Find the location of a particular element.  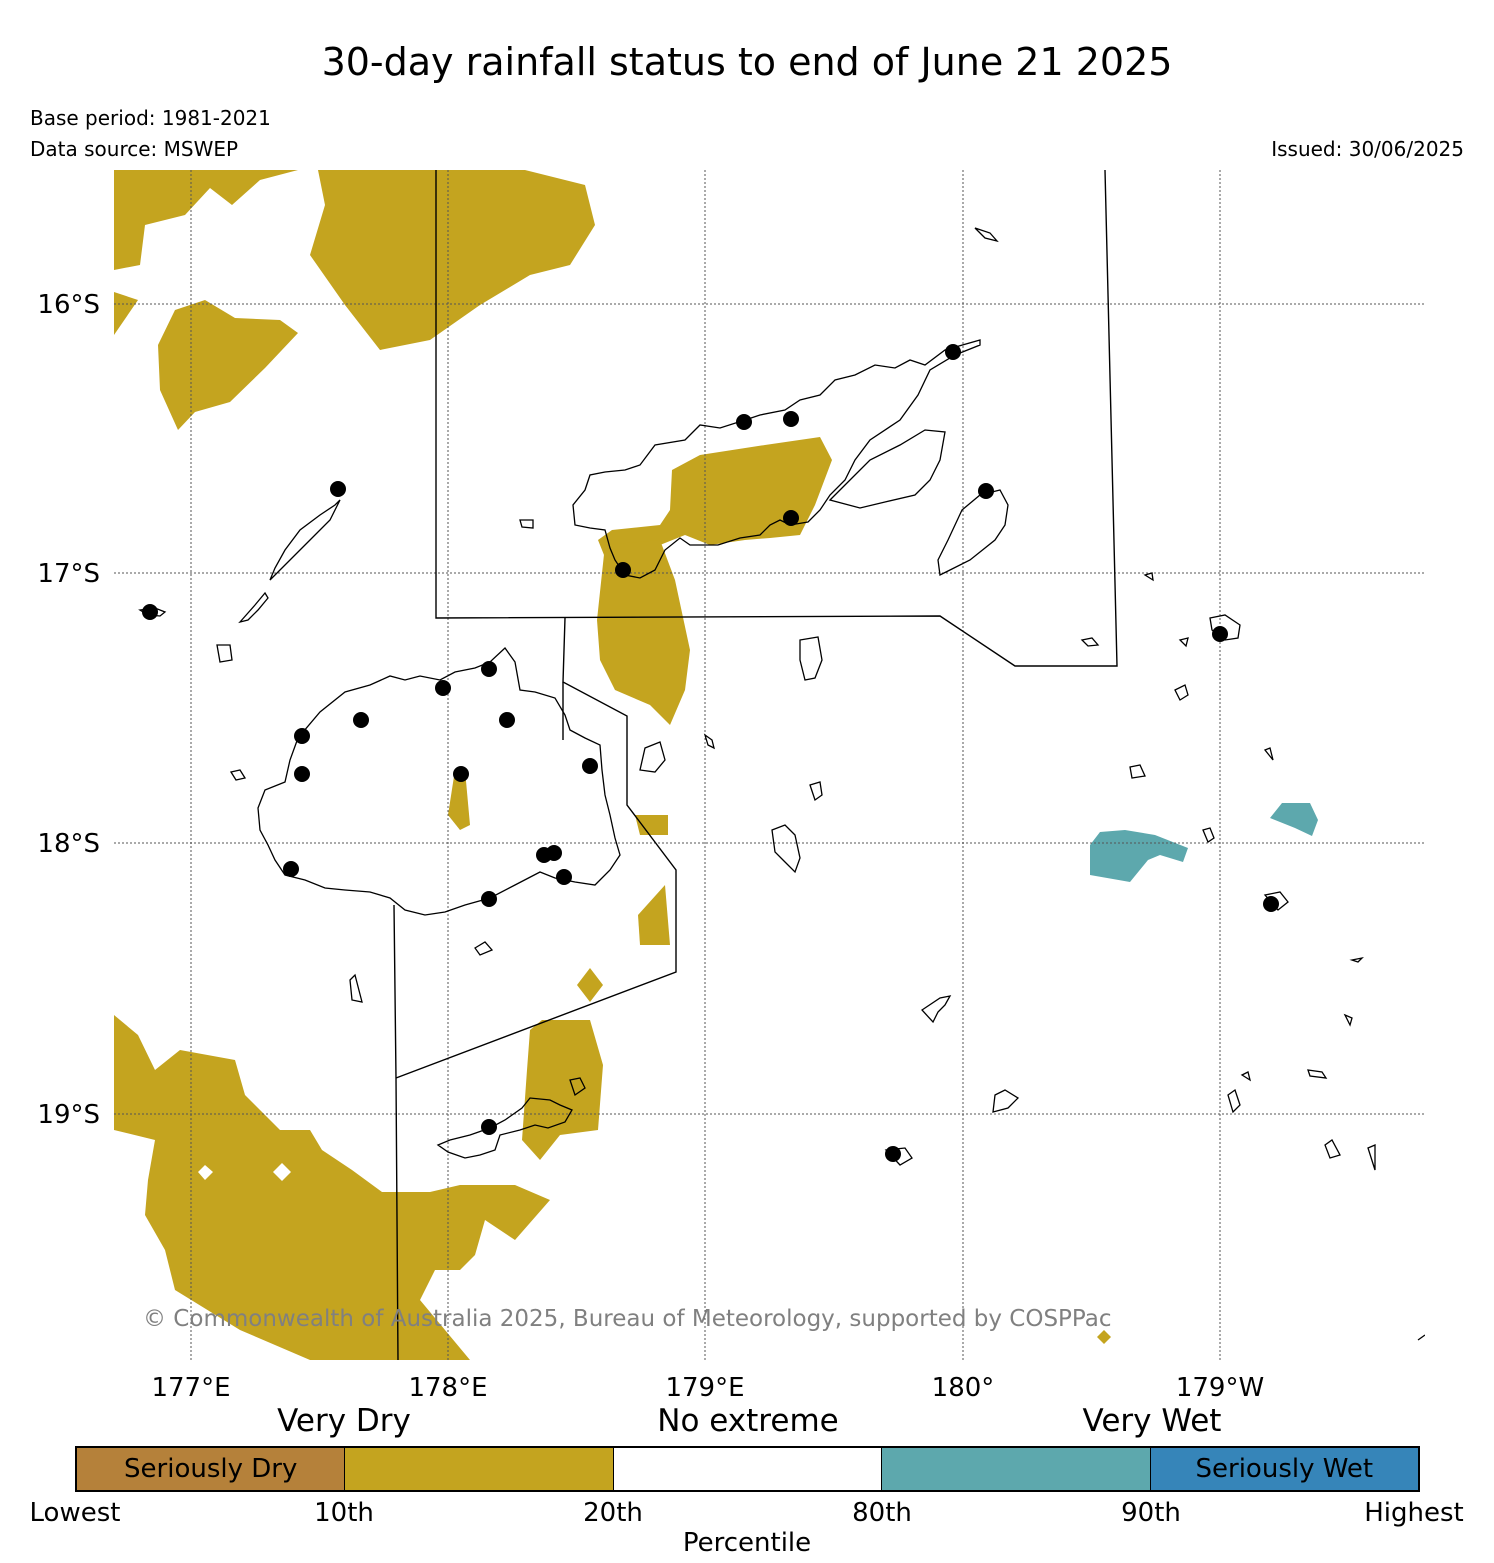

lon-label-179e: 179°E is located at coordinates (704, 1386).